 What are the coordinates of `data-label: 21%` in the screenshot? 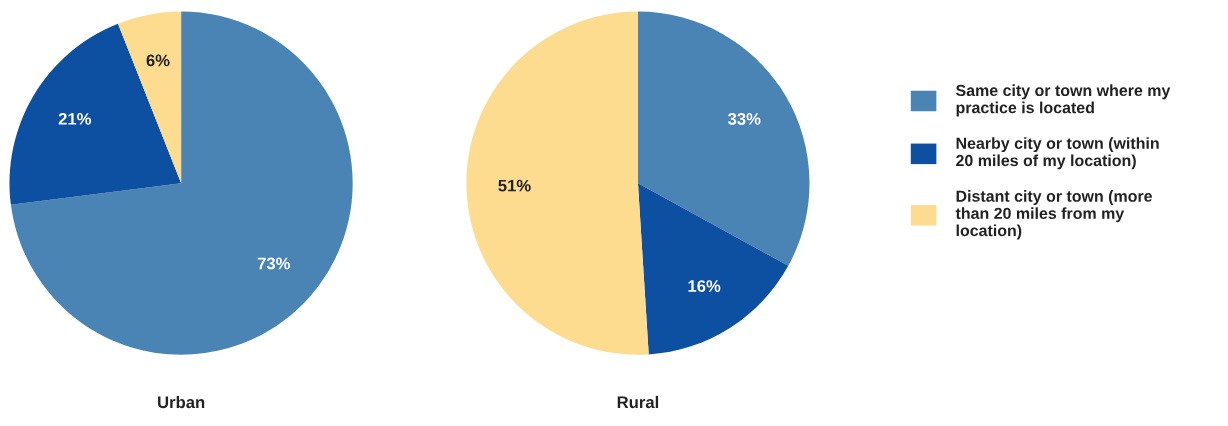 It's located at (75, 118).